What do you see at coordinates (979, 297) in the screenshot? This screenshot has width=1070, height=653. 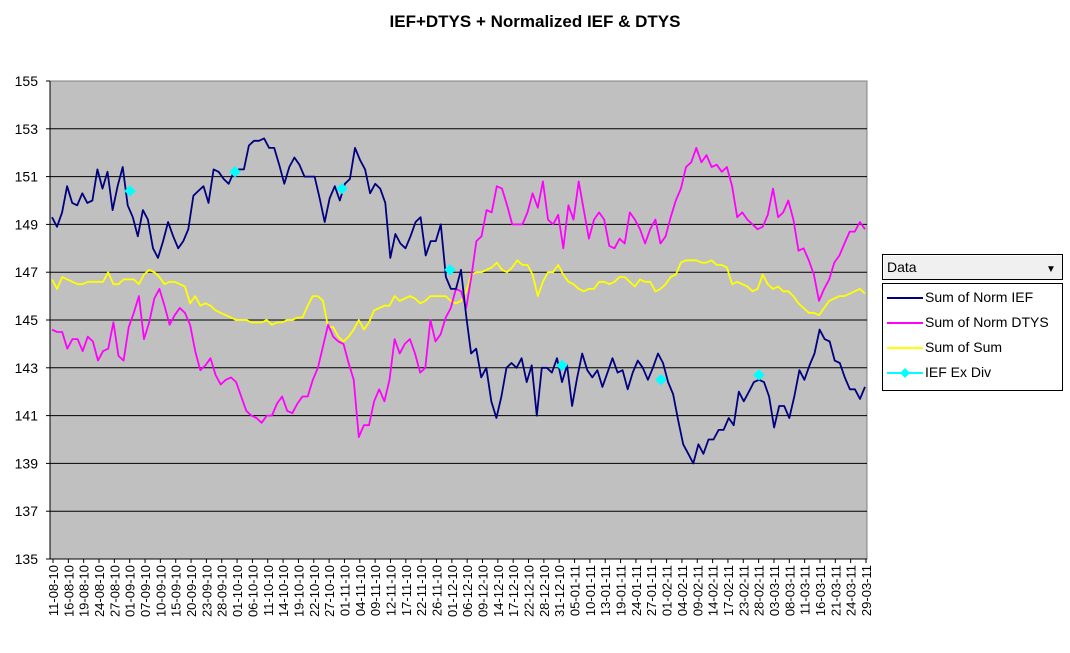 I see `legend-label: Sum of Norm IEF` at bounding box center [979, 297].